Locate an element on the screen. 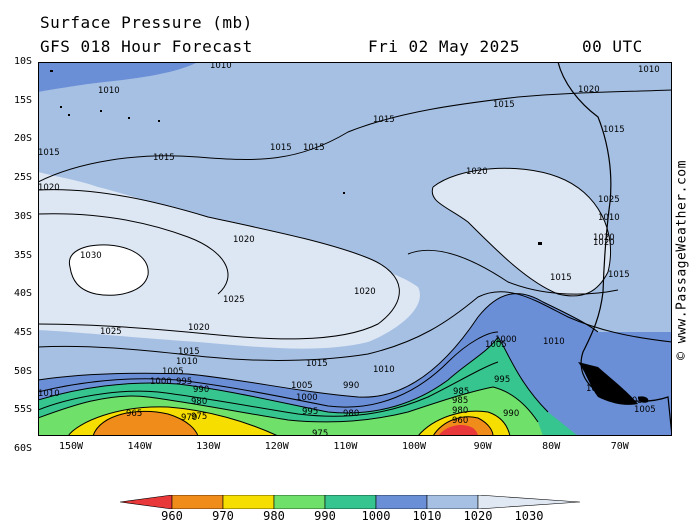  longitude-label: 80W is located at coordinates (551, 446).